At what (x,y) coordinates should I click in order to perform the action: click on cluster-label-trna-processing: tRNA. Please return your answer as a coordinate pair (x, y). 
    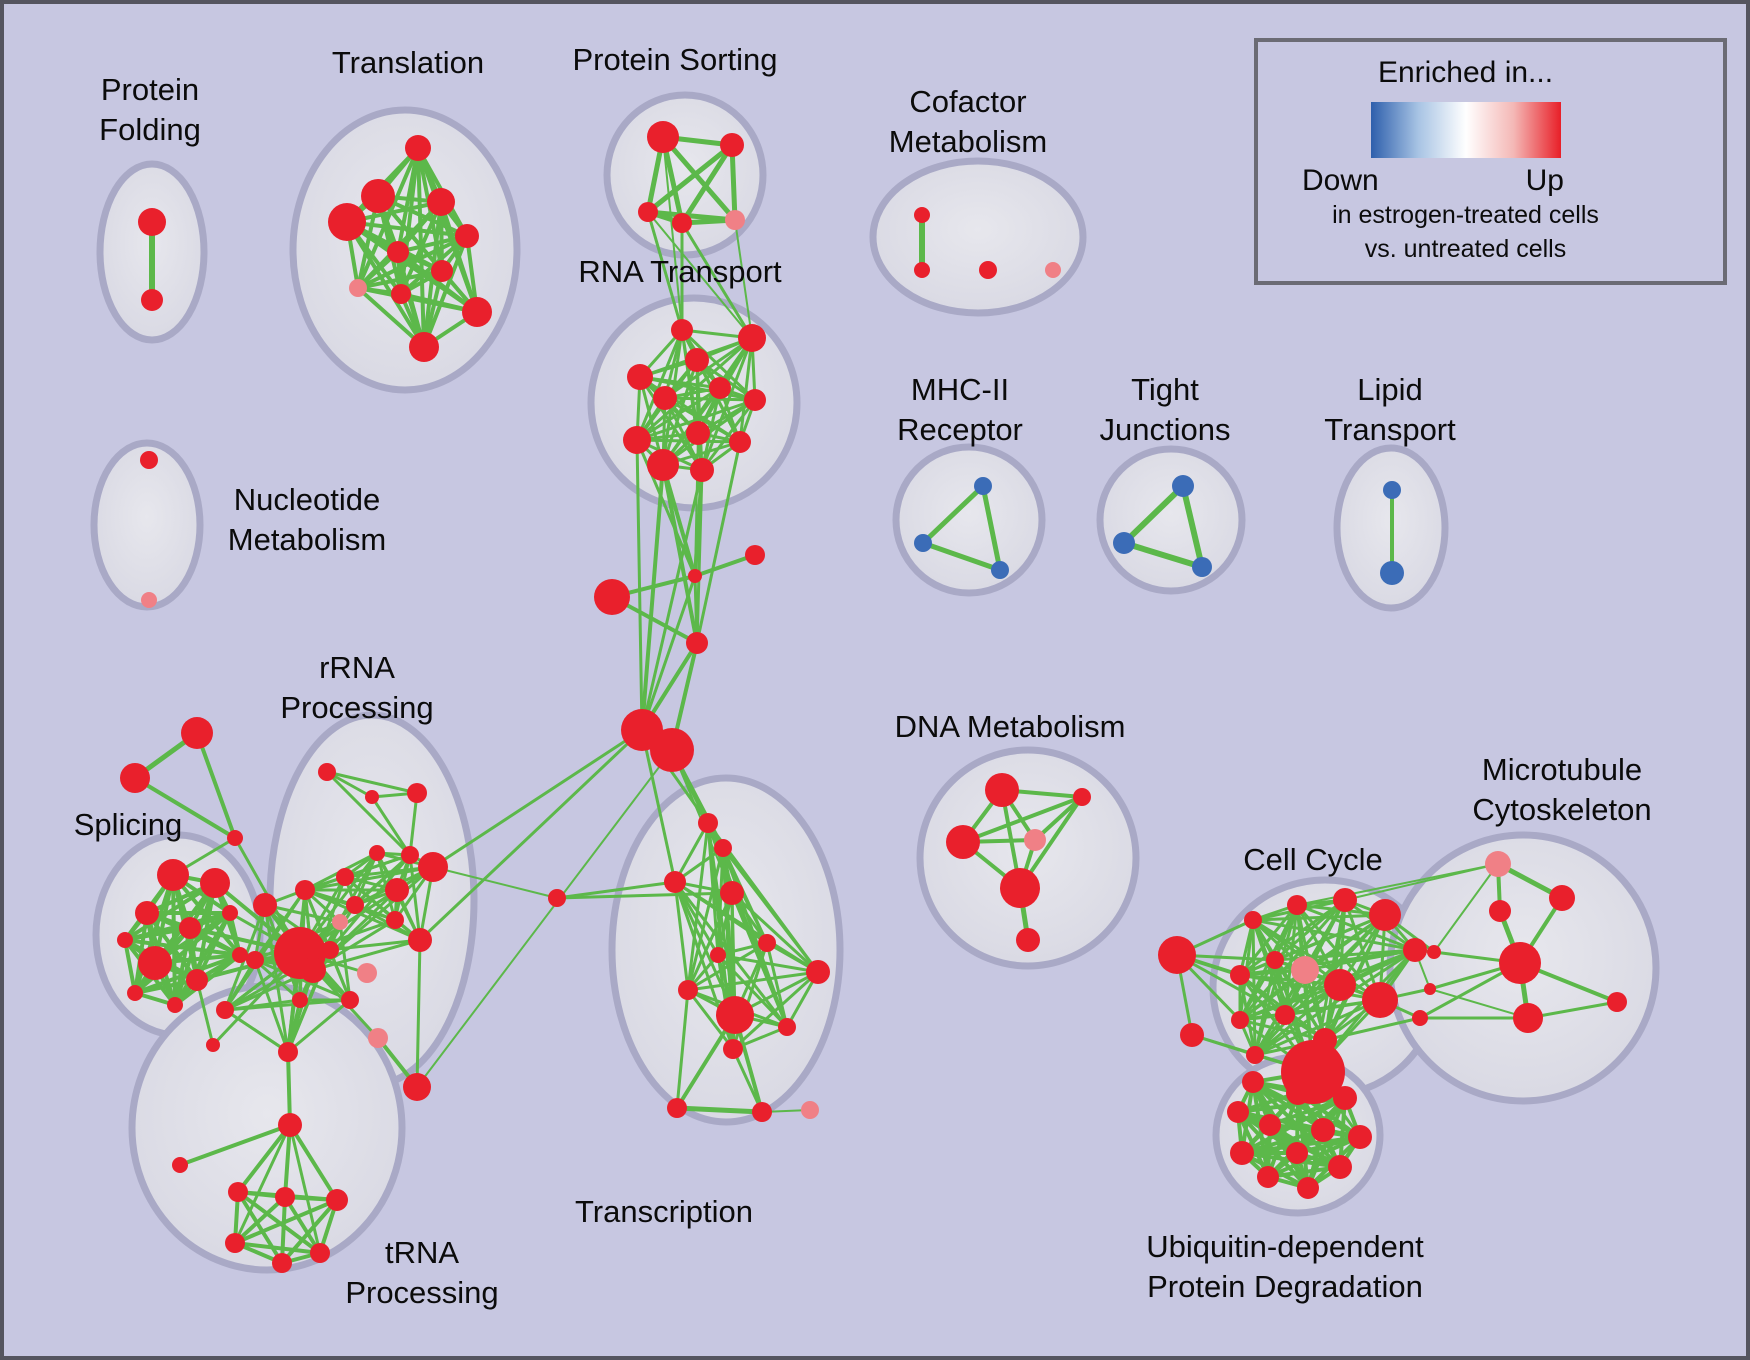
    Looking at the image, I should click on (422, 1252).